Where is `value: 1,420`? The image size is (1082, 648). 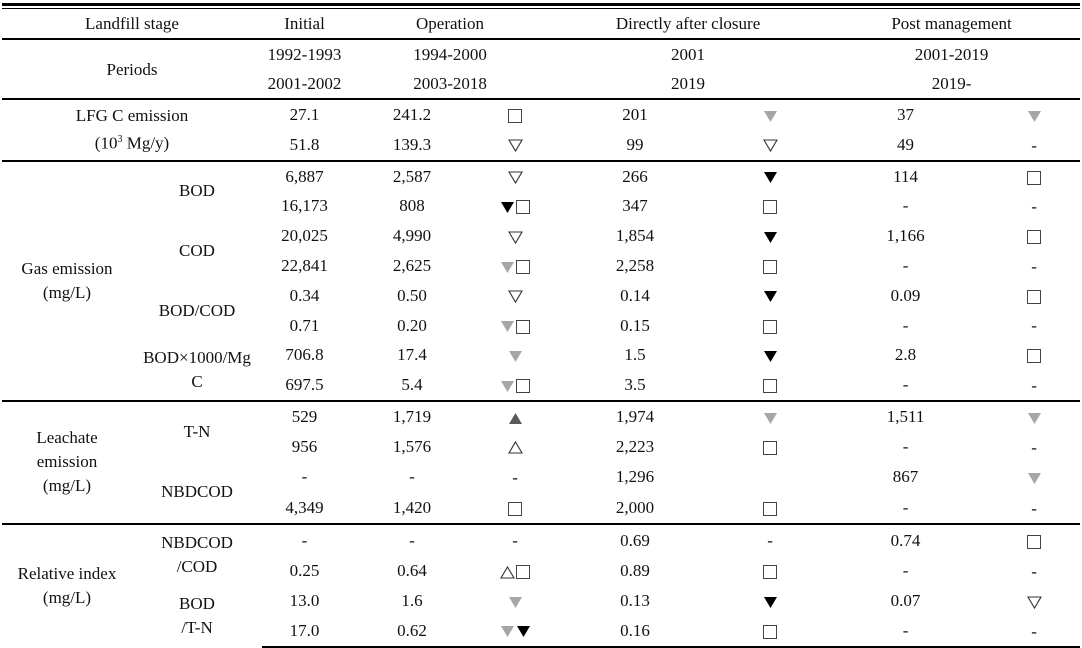 value: 1,420 is located at coordinates (412, 507).